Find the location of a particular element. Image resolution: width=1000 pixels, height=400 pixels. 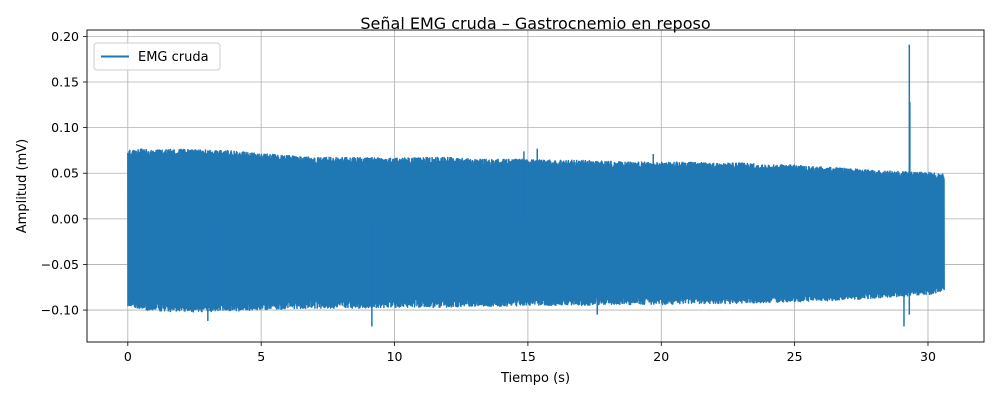

y-tick-label: −0.05 is located at coordinates (60, 264).